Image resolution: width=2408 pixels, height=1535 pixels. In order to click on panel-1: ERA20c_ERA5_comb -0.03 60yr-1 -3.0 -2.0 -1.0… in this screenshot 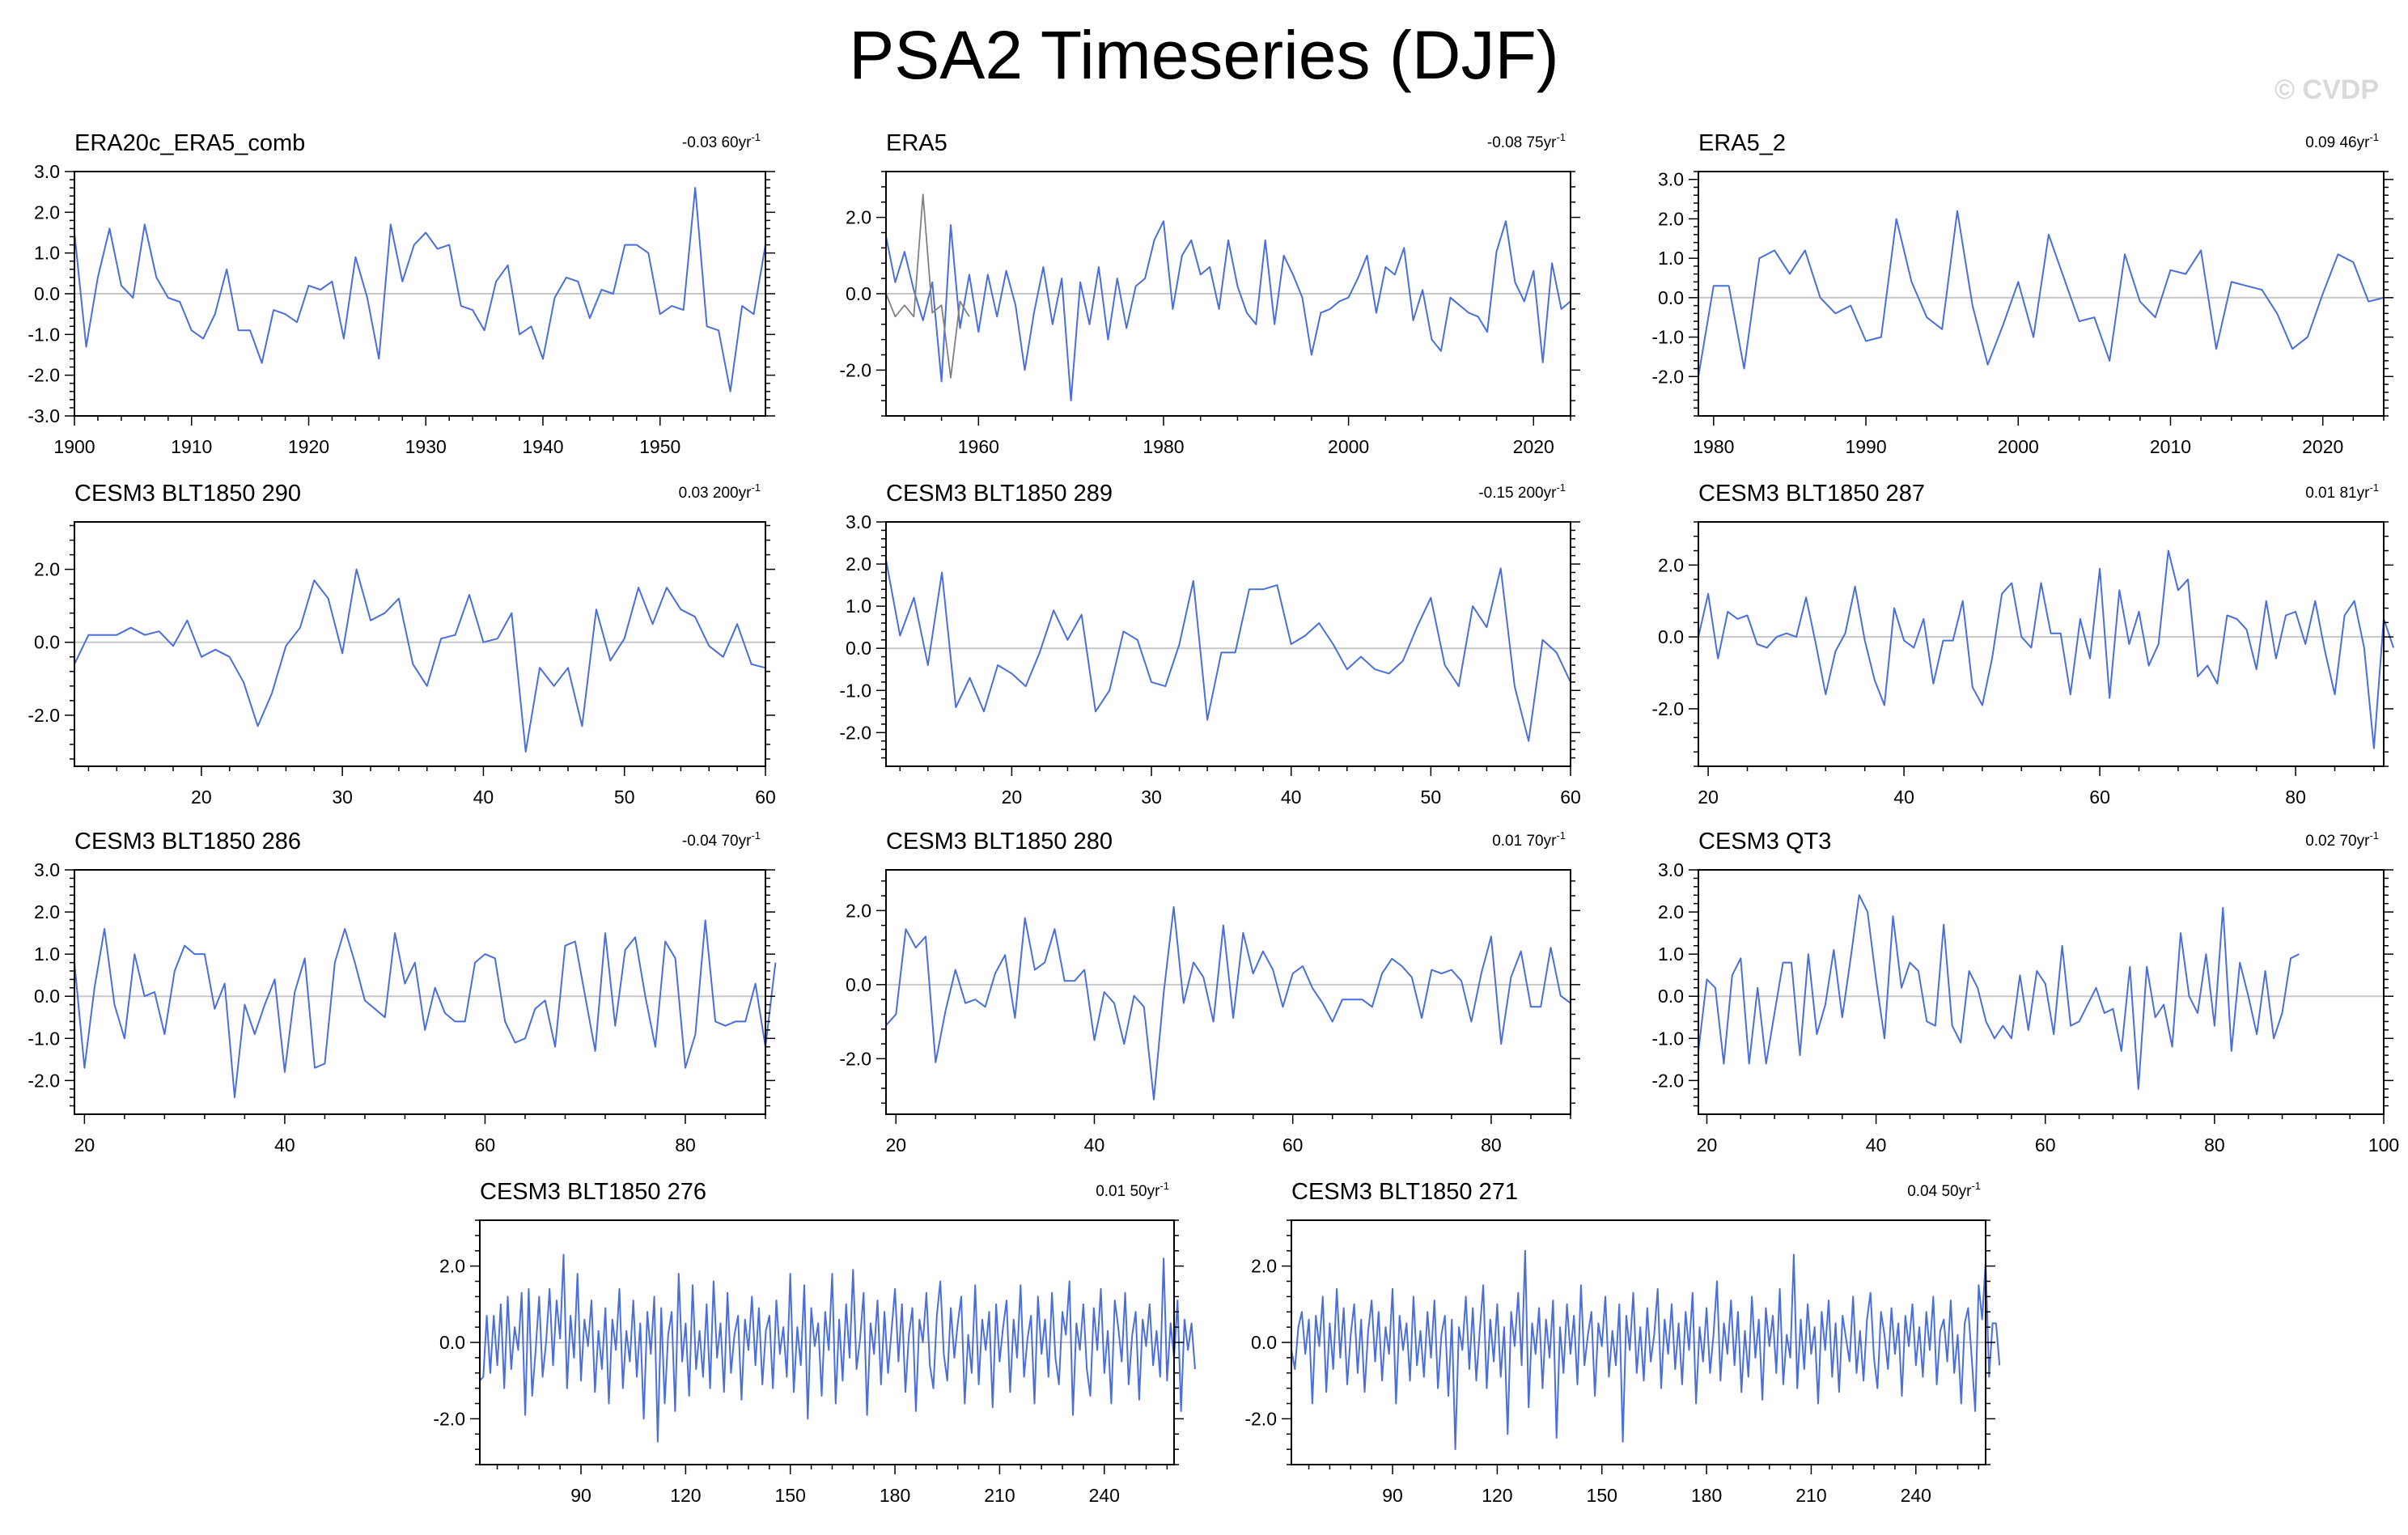, I will do `click(401, 293)`.